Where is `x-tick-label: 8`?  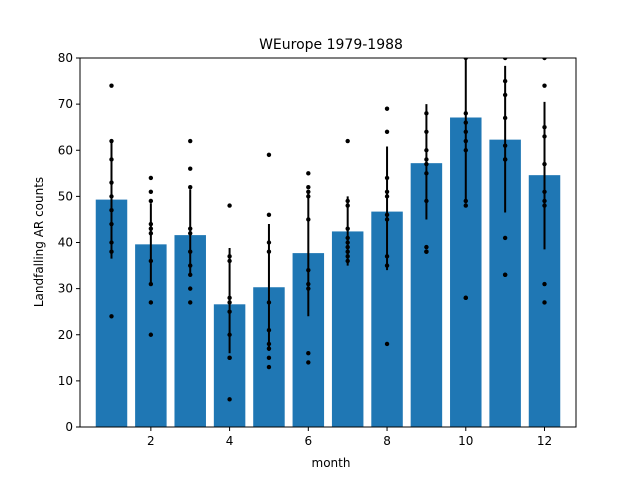
x-tick-label: 8 is located at coordinates (387, 441).